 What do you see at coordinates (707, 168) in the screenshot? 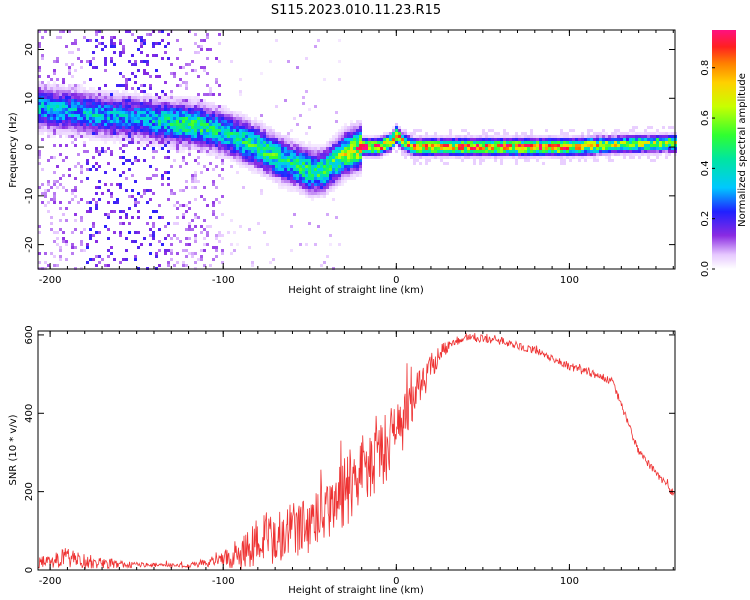
I see `colorbar-ticks: 0.00.20.40.60.8` at bounding box center [707, 168].